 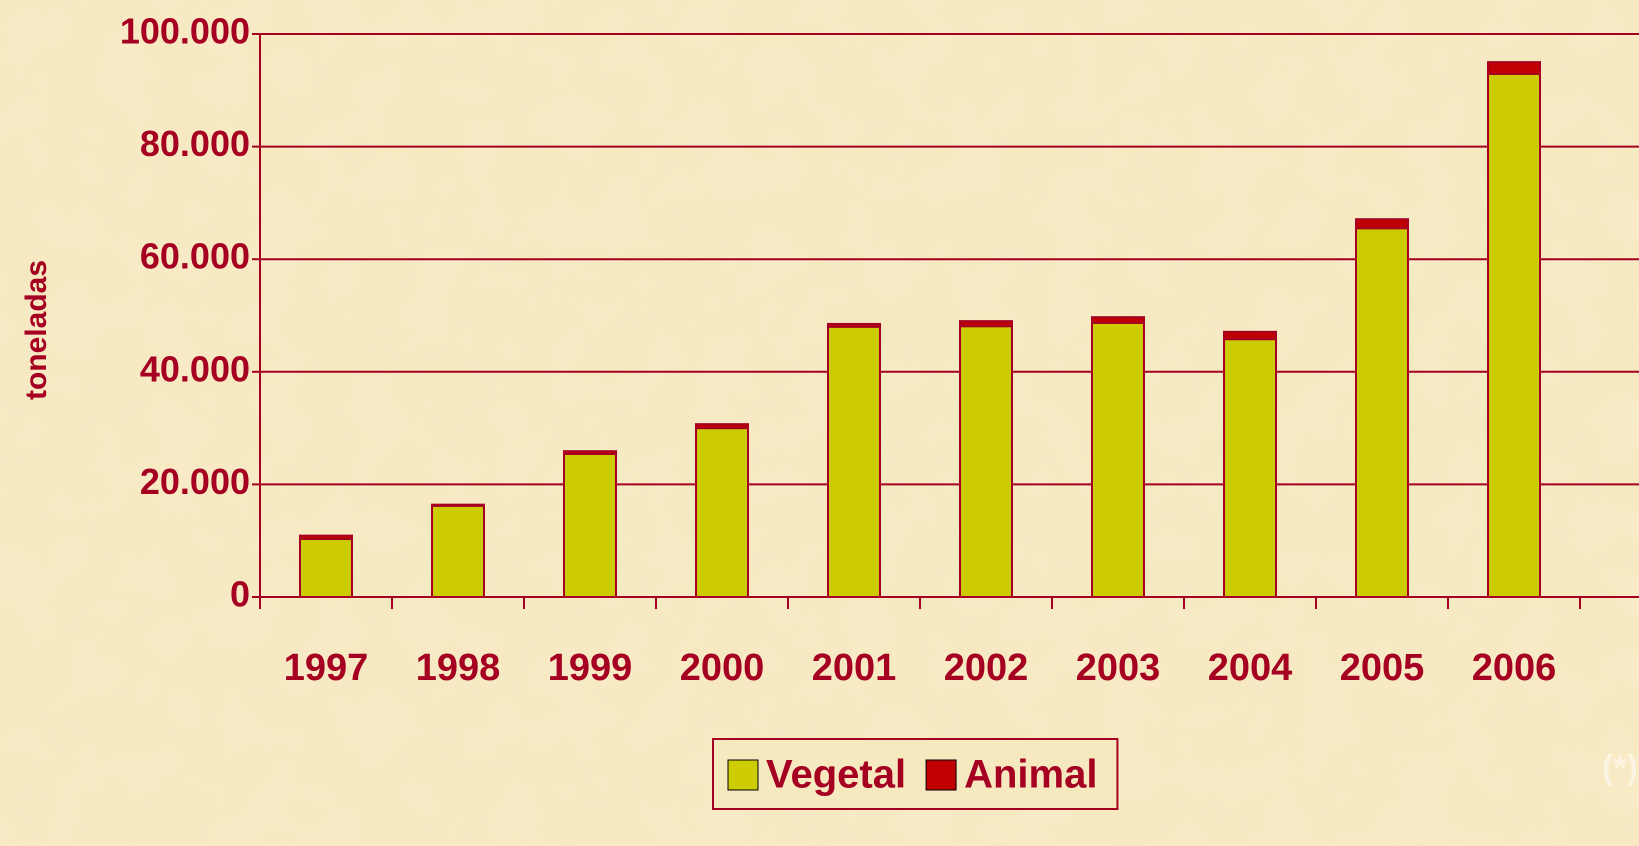 What do you see at coordinates (326, 668) in the screenshot?
I see `x-tick-label: 1997` at bounding box center [326, 668].